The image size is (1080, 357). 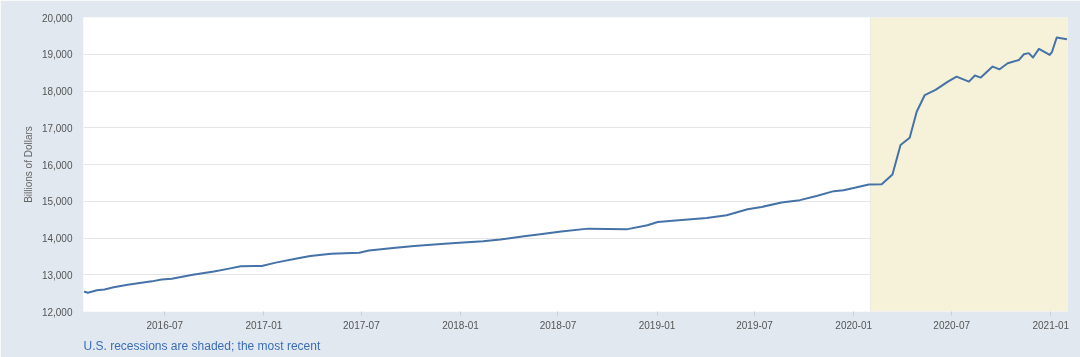 I want to click on x-tick-label: 2017-07, so click(x=362, y=325).